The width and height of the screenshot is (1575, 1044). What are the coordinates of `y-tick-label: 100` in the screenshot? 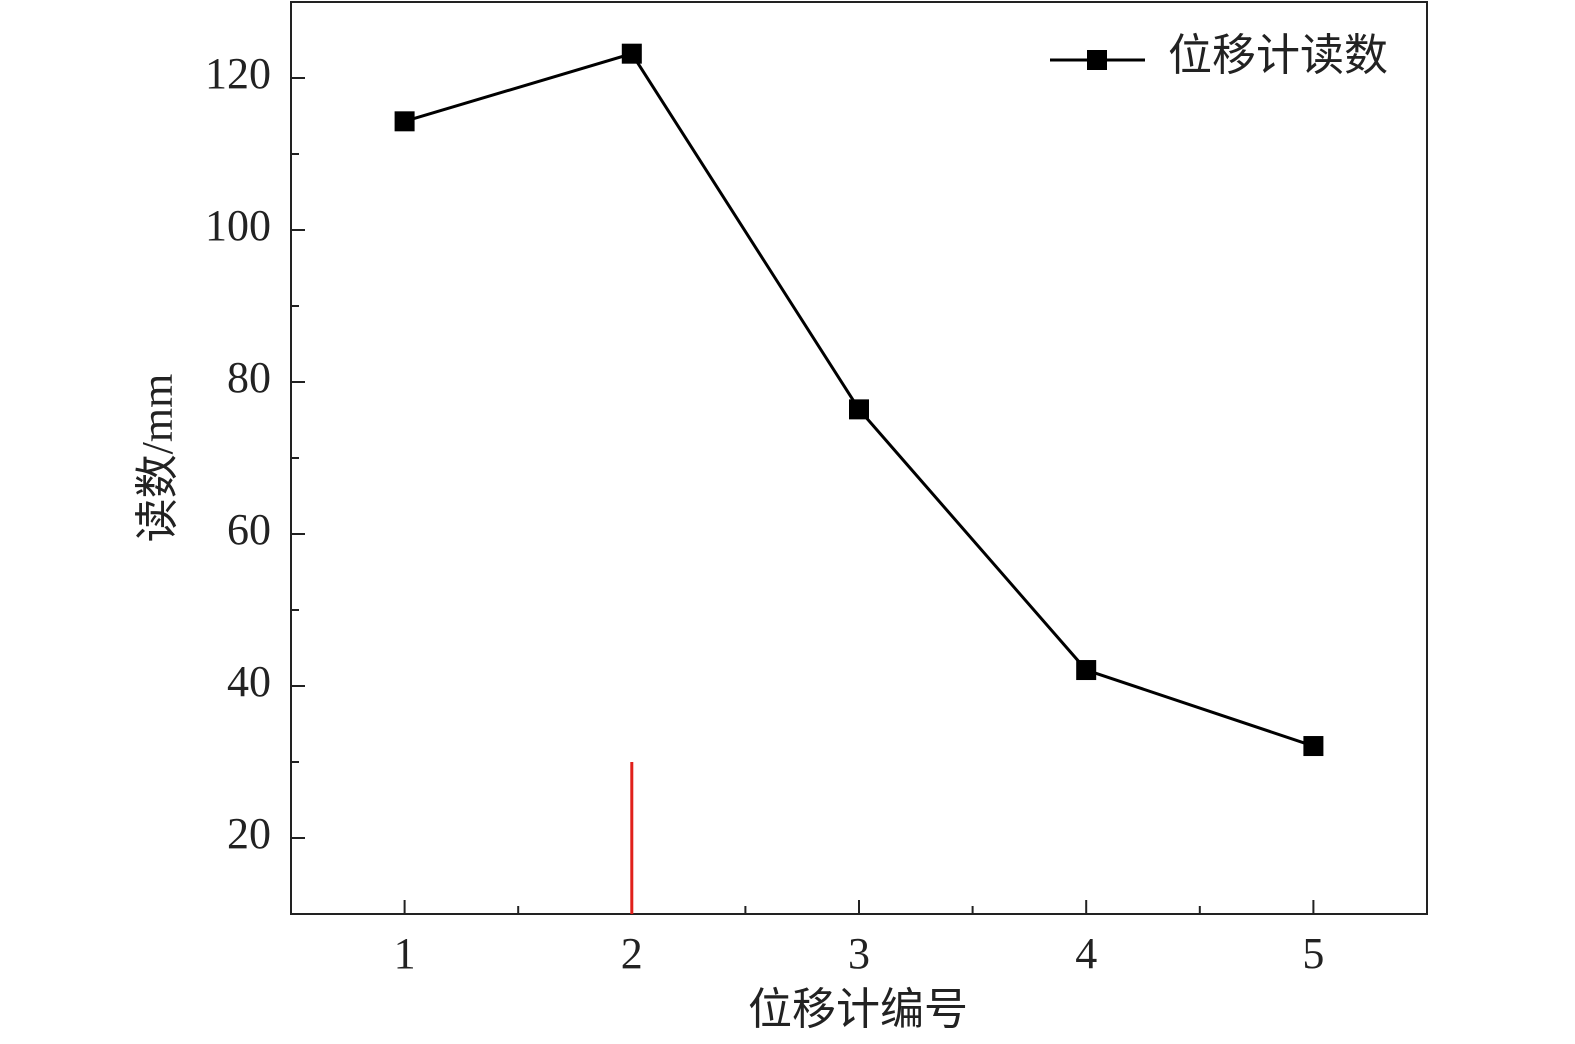 It's located at (238, 225).